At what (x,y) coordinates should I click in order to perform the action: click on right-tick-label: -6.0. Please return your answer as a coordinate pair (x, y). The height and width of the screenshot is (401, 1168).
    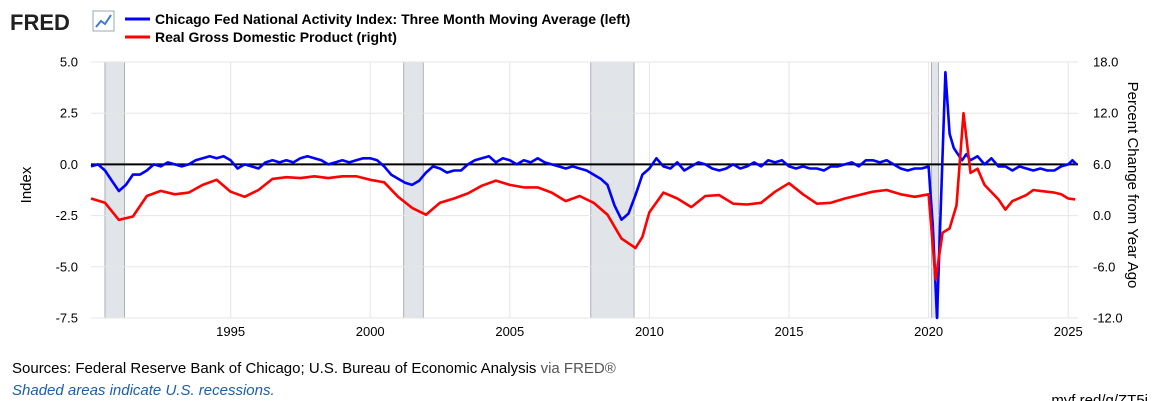
    Looking at the image, I should click on (1104, 266).